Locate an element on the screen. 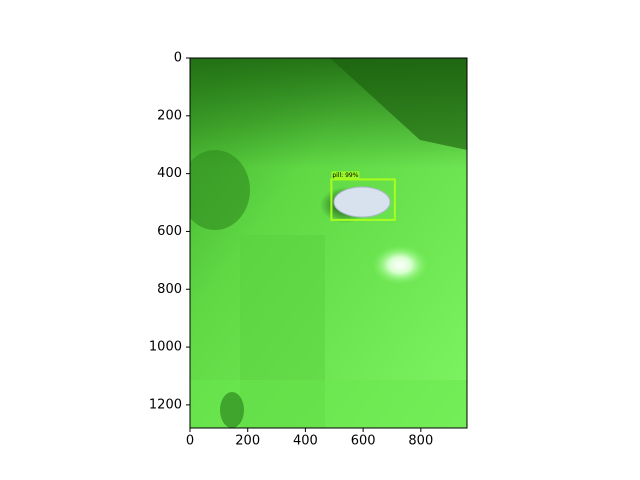 The width and height of the screenshot is (640, 480). x-tick-label: 0 is located at coordinates (190, 441).